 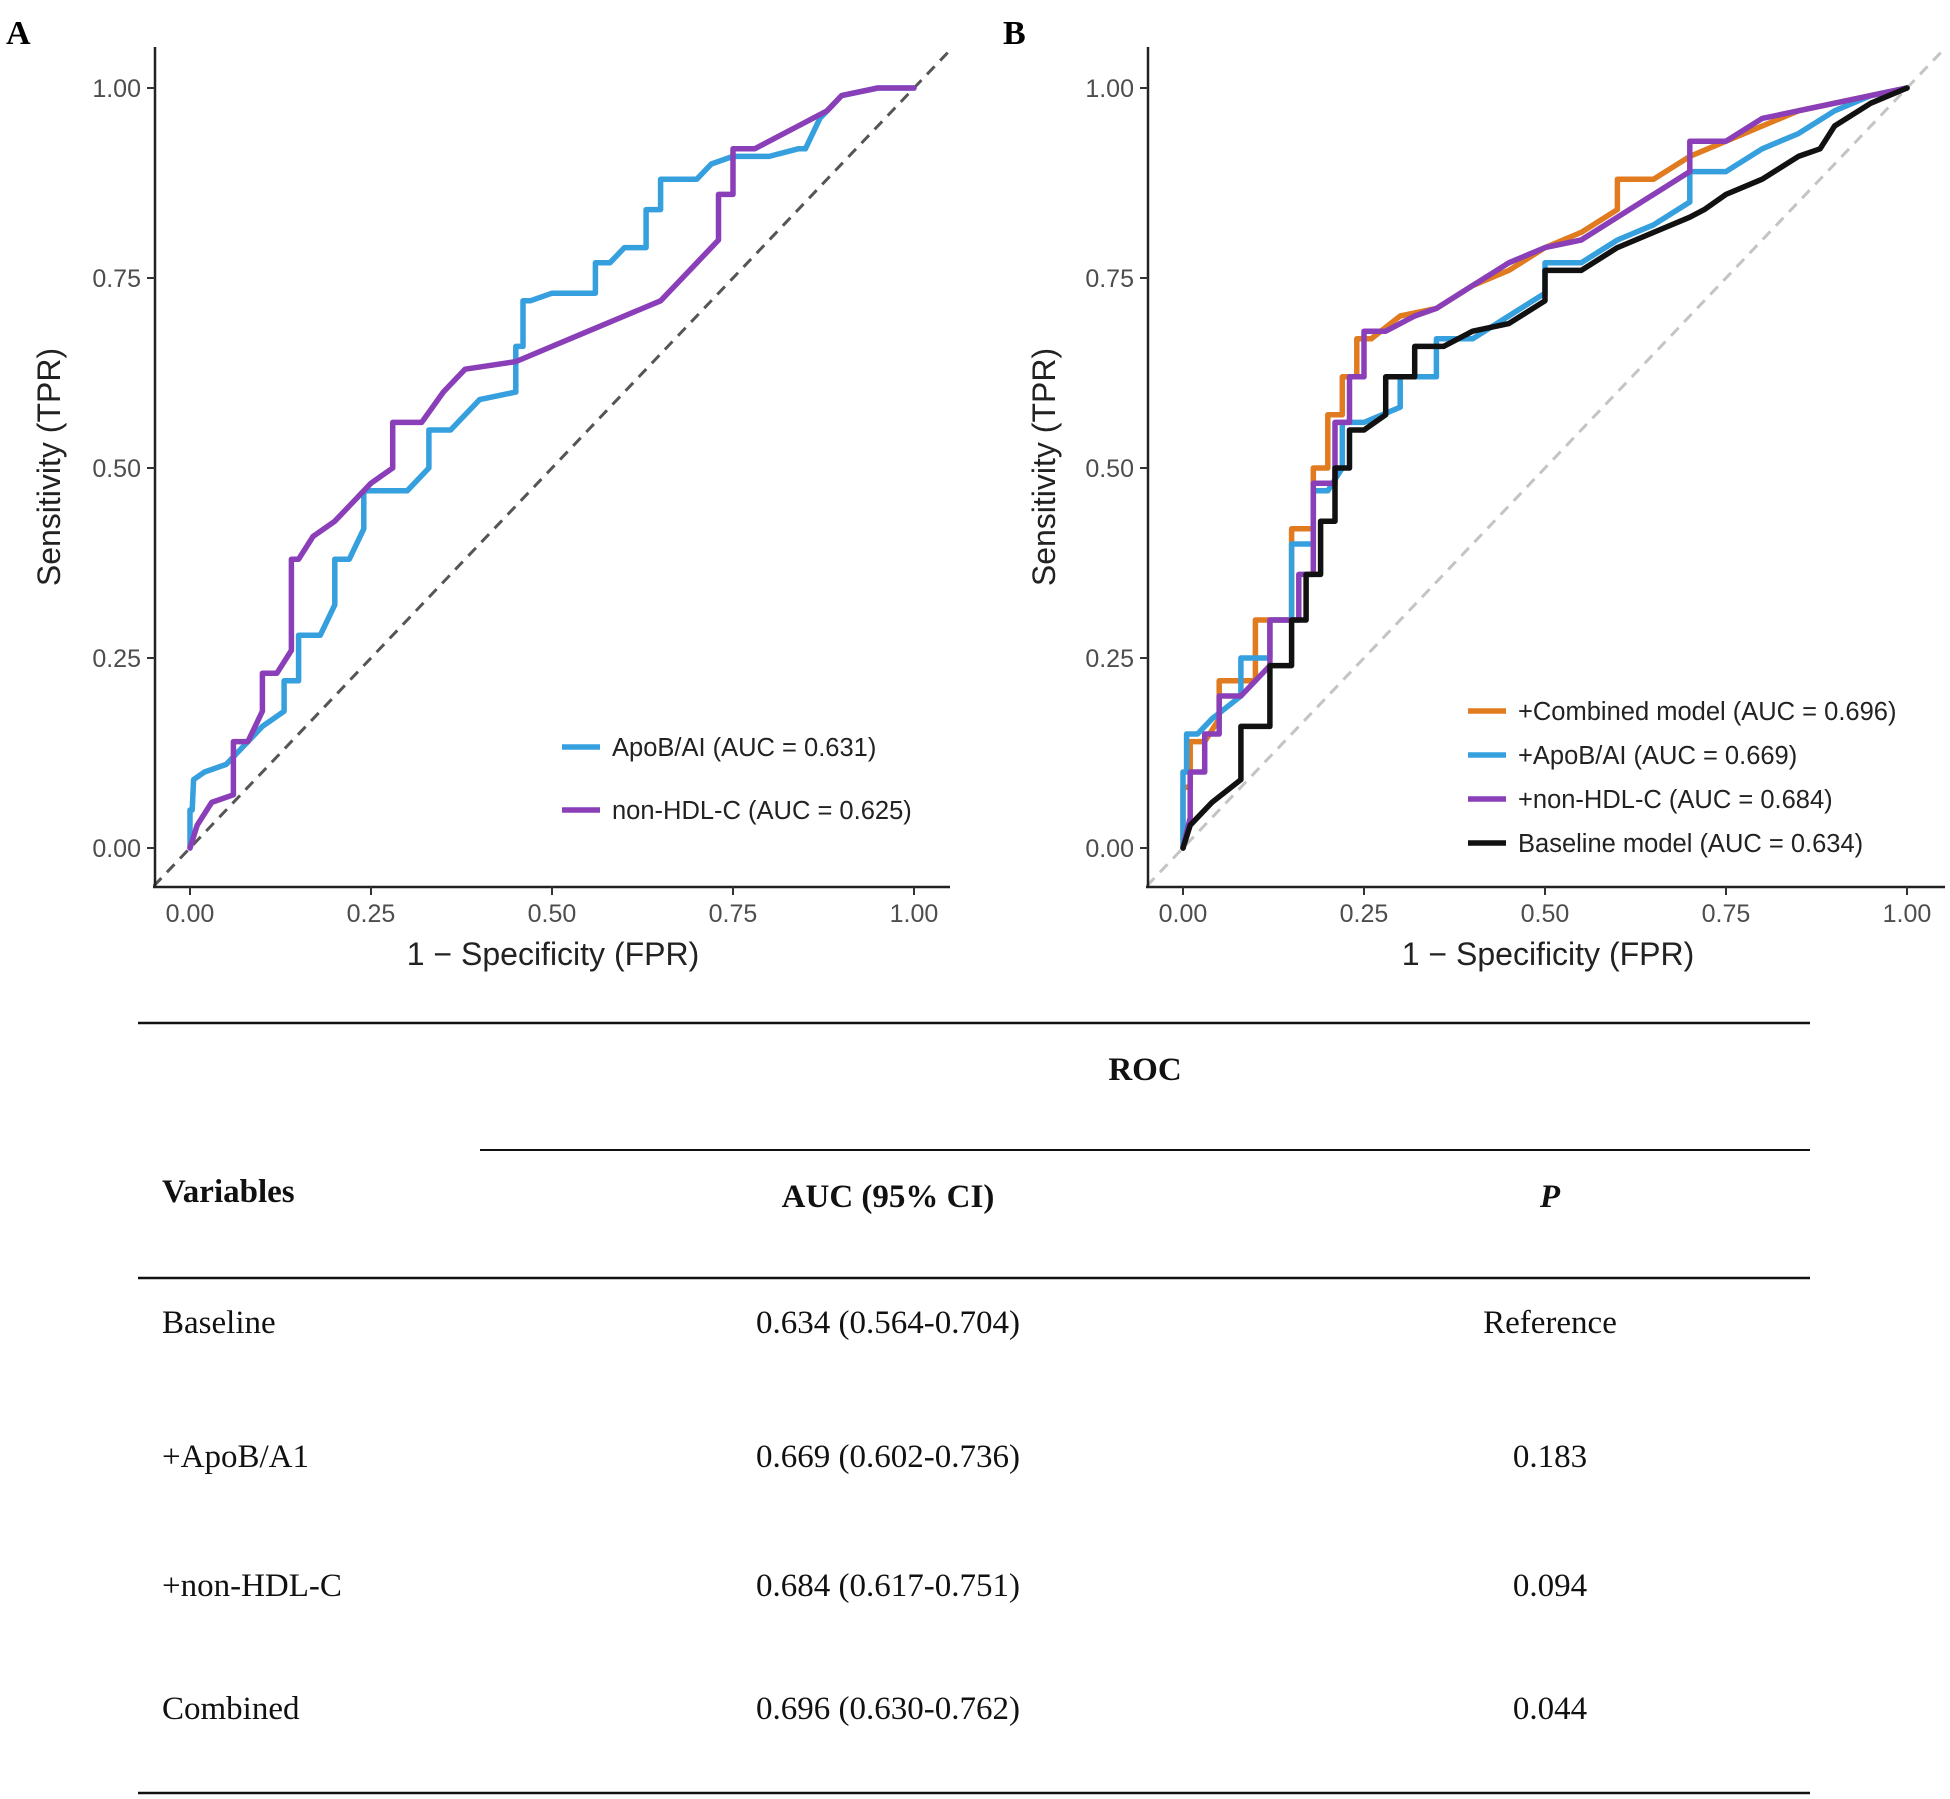 What do you see at coordinates (1144, 1070) in the screenshot?
I see `table-group-header: ROC` at bounding box center [1144, 1070].